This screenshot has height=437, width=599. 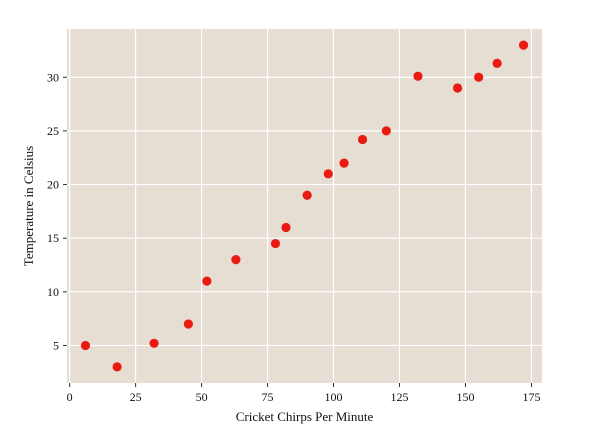 What do you see at coordinates (136, 397) in the screenshot?
I see `x-tick-label: 25` at bounding box center [136, 397].